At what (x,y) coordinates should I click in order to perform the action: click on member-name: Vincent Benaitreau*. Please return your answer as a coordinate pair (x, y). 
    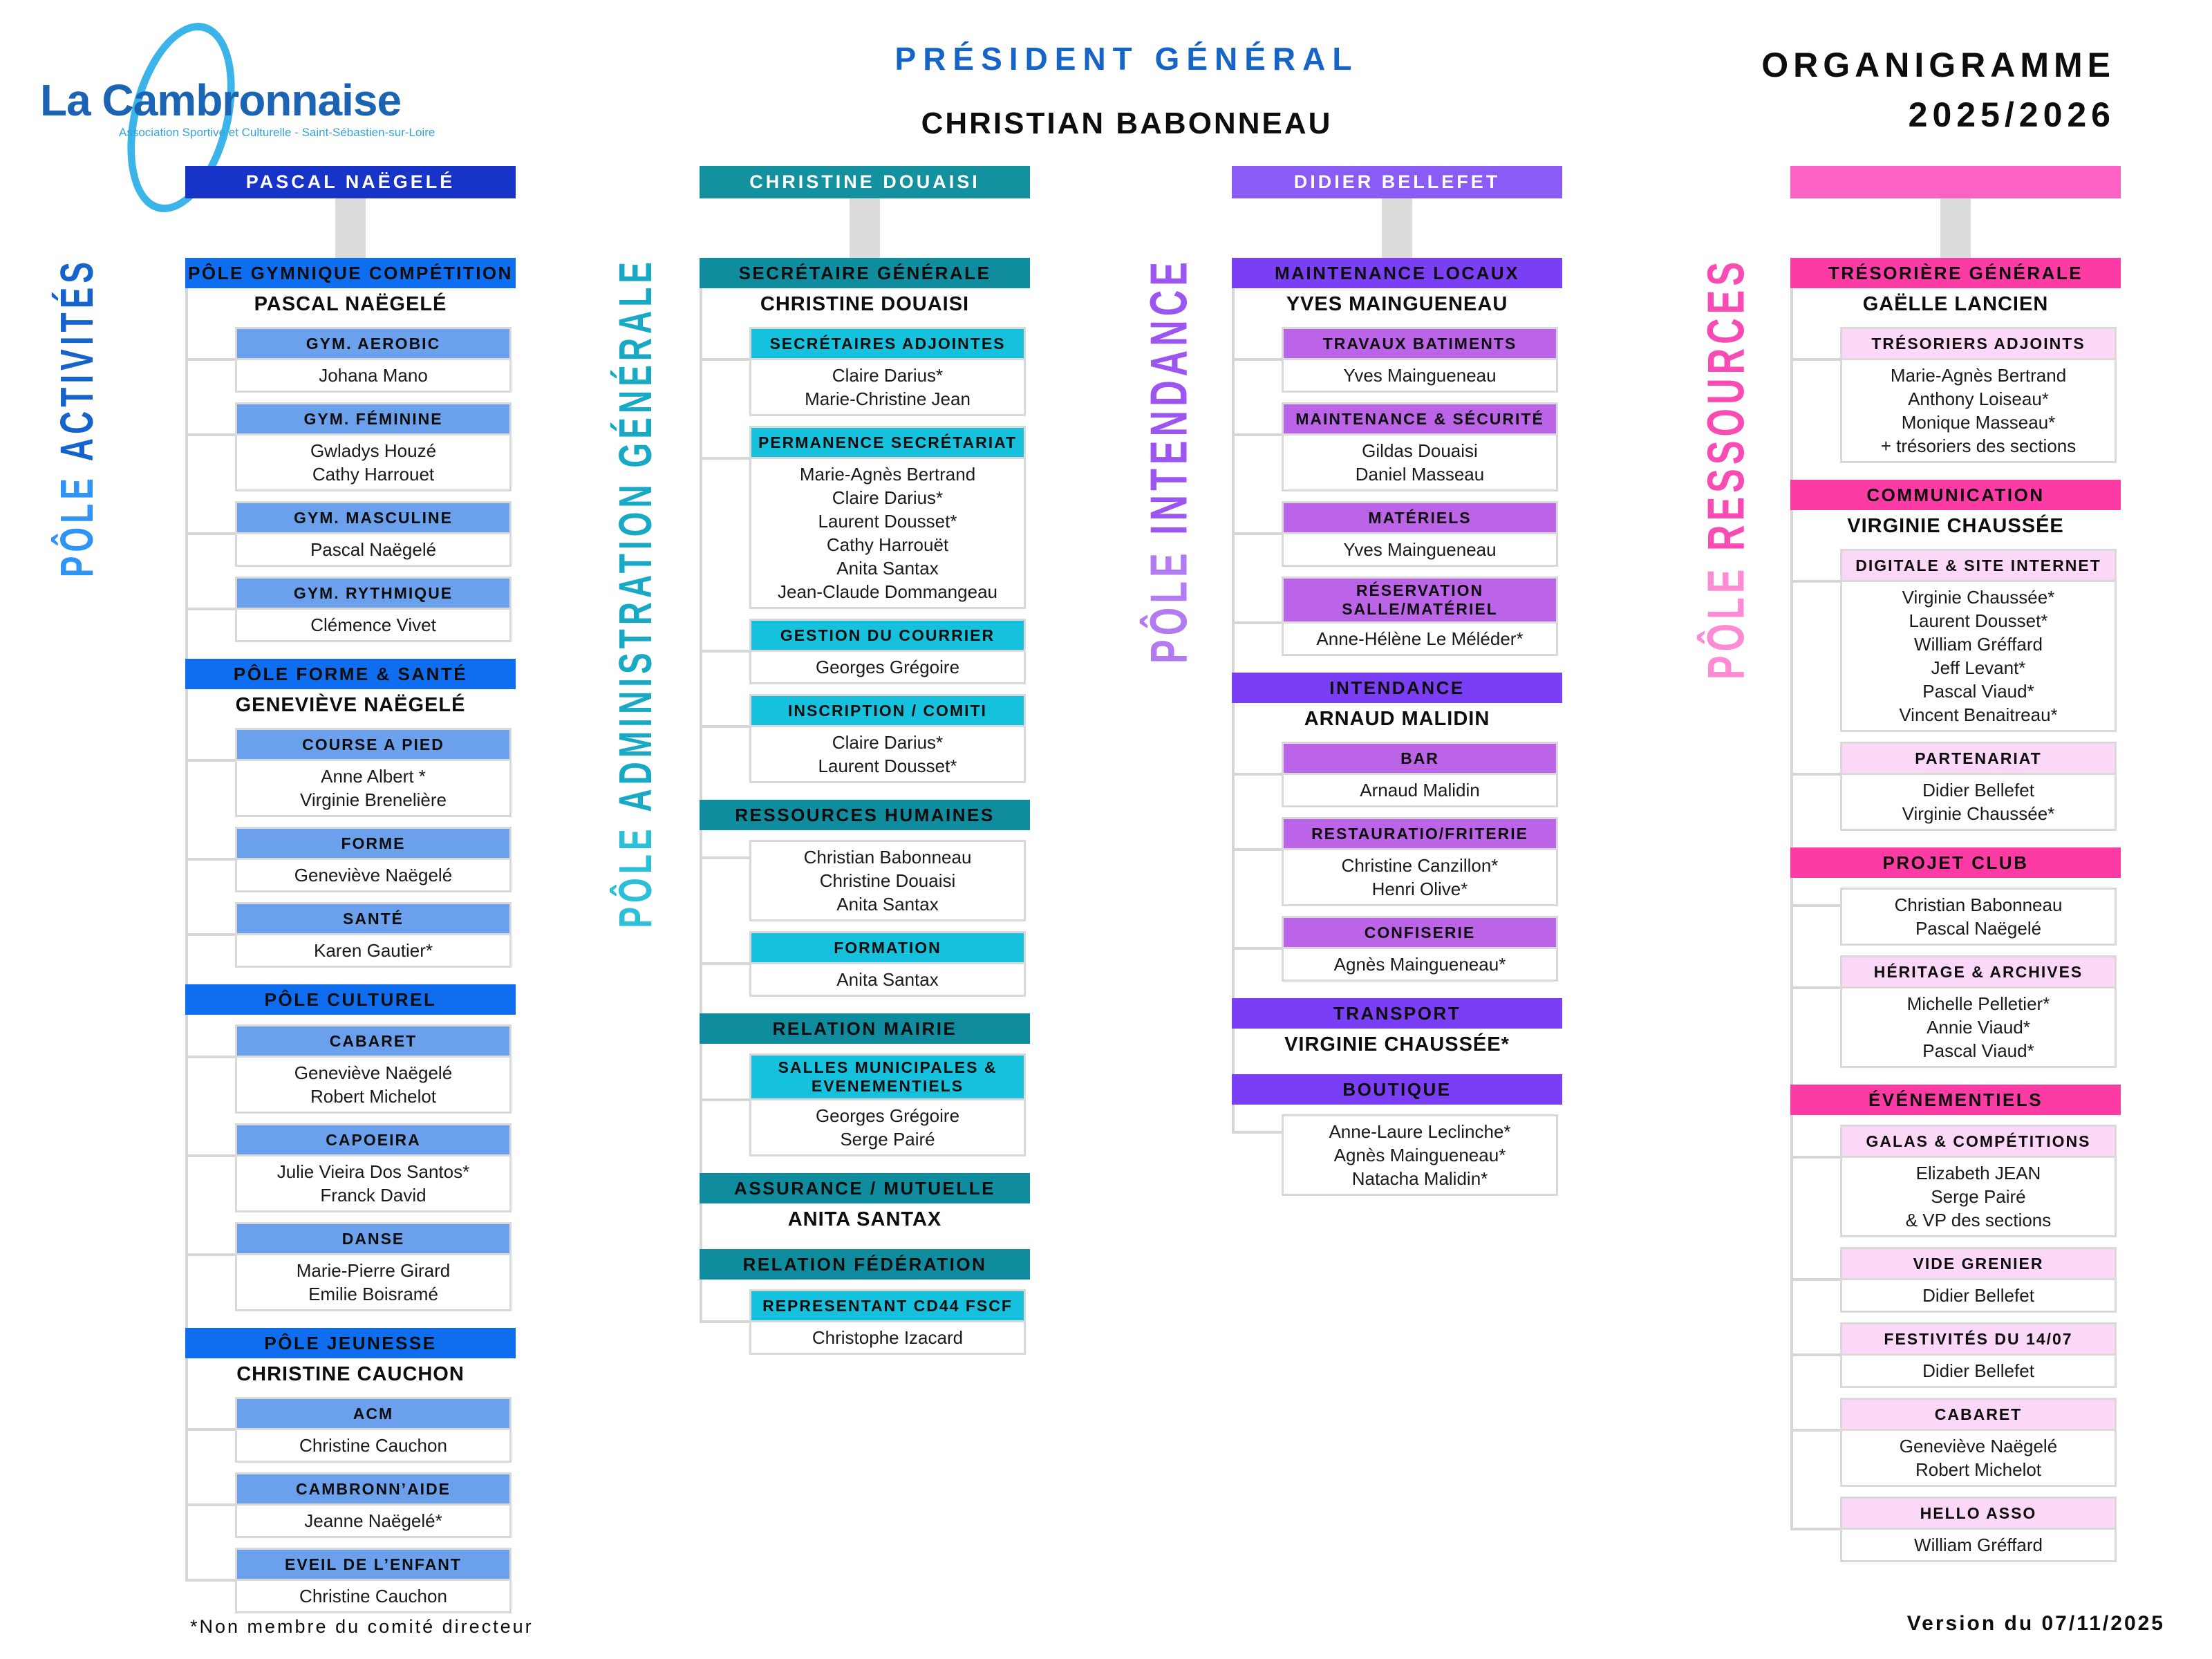
    Looking at the image, I should click on (1979, 714).